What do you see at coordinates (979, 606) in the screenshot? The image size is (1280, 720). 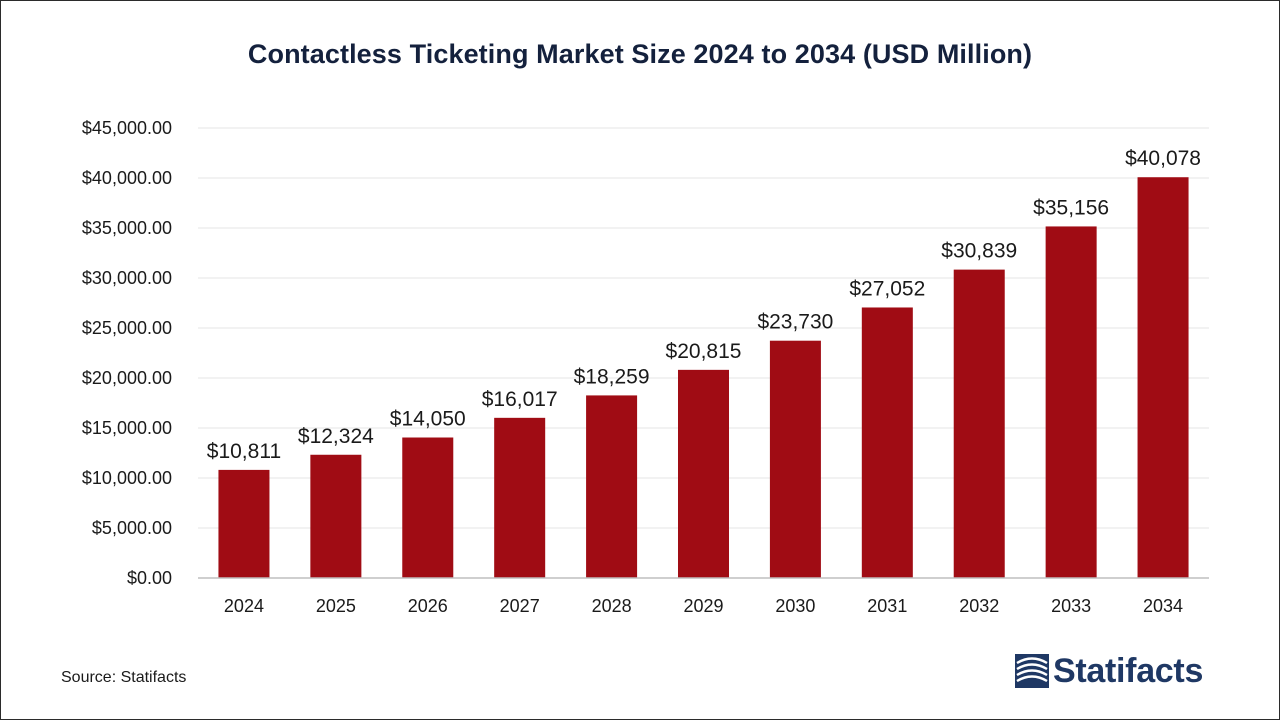 I see `x-tick-label: 2032` at bounding box center [979, 606].